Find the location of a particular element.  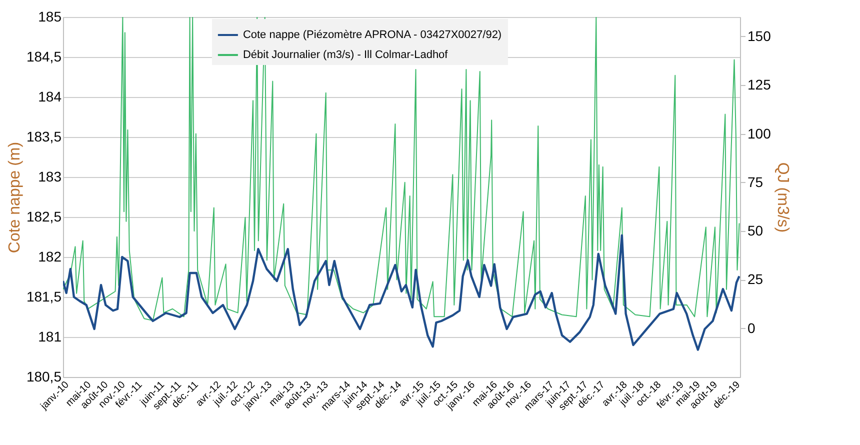

y-axis-title: Cote nappe (m) is located at coordinates (15, 198).